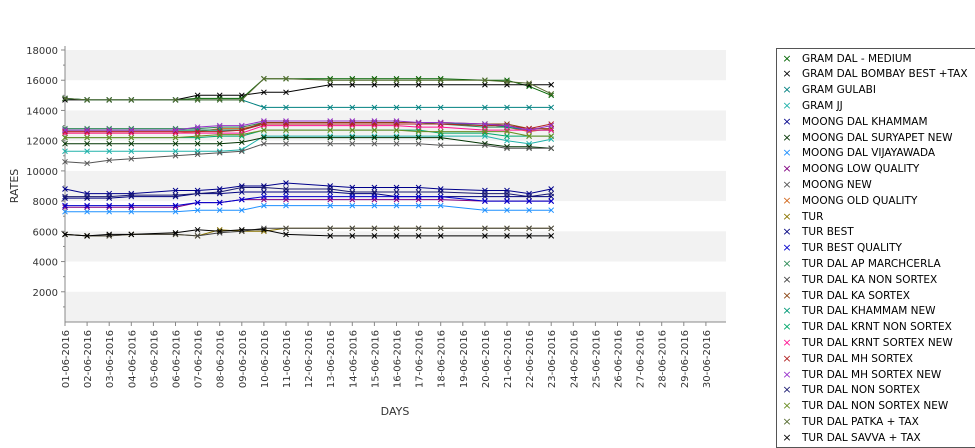  What do you see at coordinates (875, 406) in the screenshot?
I see `legend-label: TUR DAL NON SORTEX NEW` at bounding box center [875, 406].